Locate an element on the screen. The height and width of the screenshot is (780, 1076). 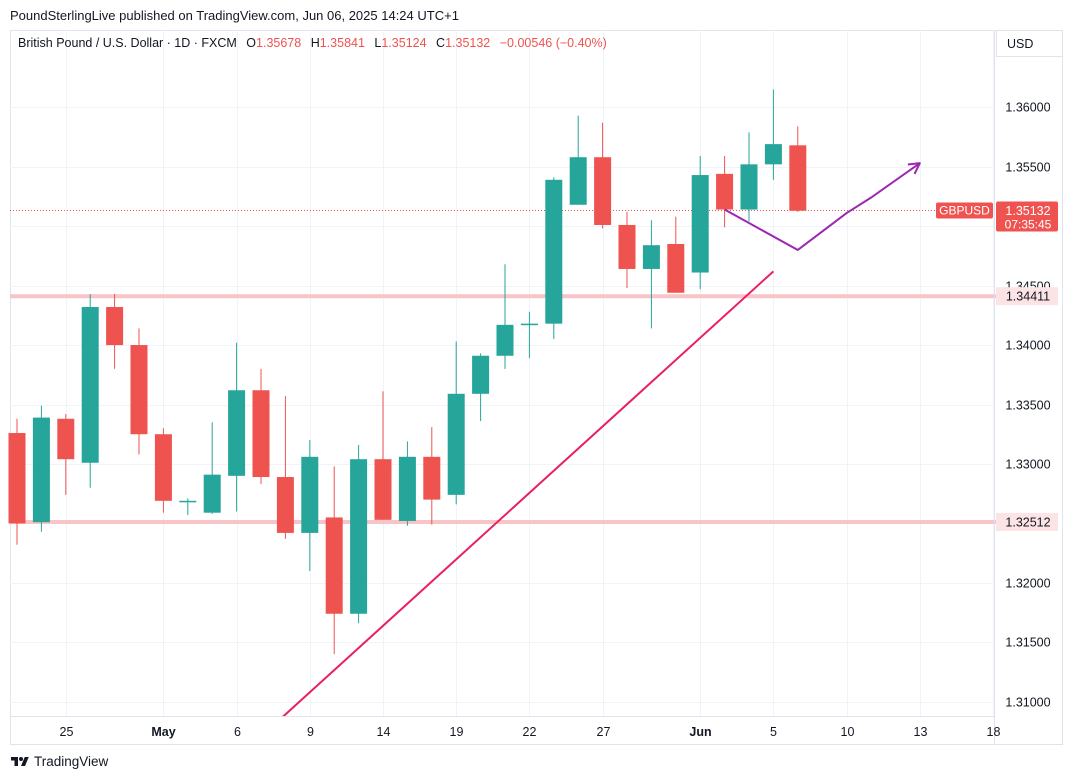
last-price-tag-bg is located at coordinates (1027, 216).